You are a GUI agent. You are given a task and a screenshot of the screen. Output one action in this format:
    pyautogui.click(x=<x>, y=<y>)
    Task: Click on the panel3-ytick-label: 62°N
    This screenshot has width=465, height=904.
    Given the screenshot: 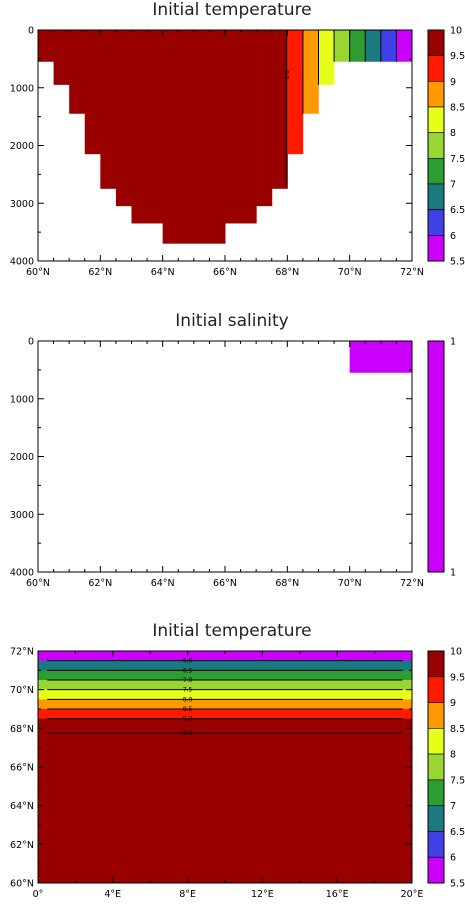 What is the action you would take?
    pyautogui.click(x=22, y=845)
    